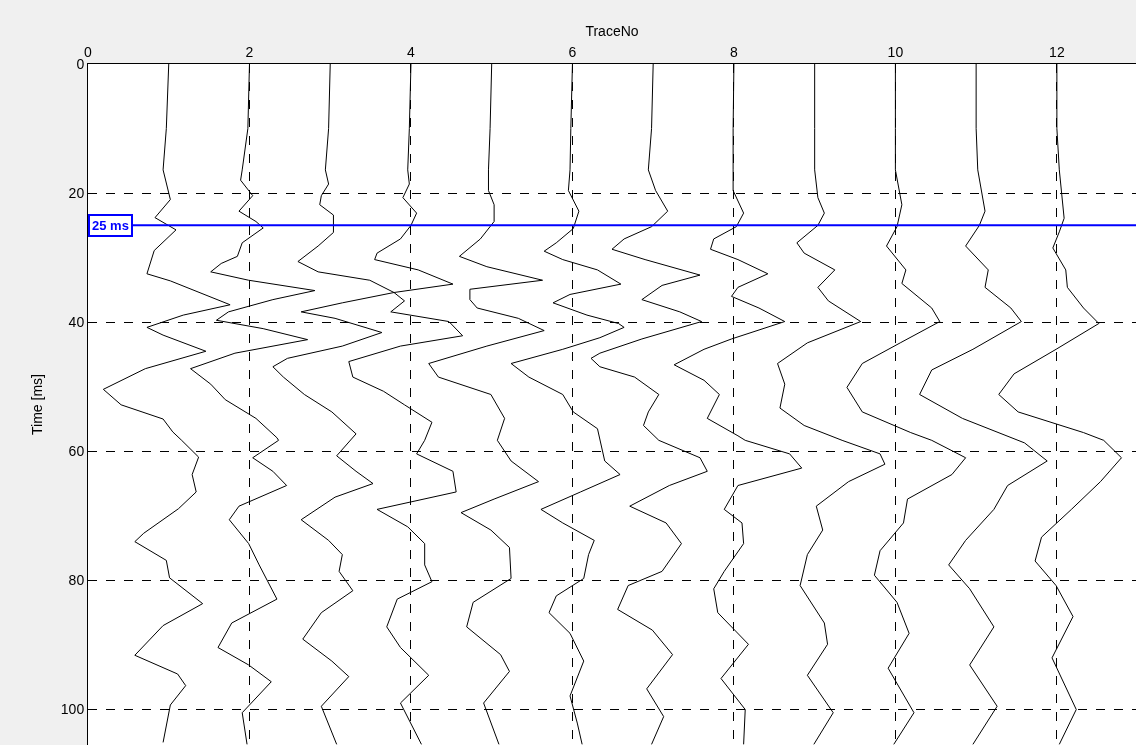 This screenshot has height=745, width=1136. Describe the element at coordinates (37, 404) in the screenshot. I see `y-axis-title: Time [ms]` at that location.